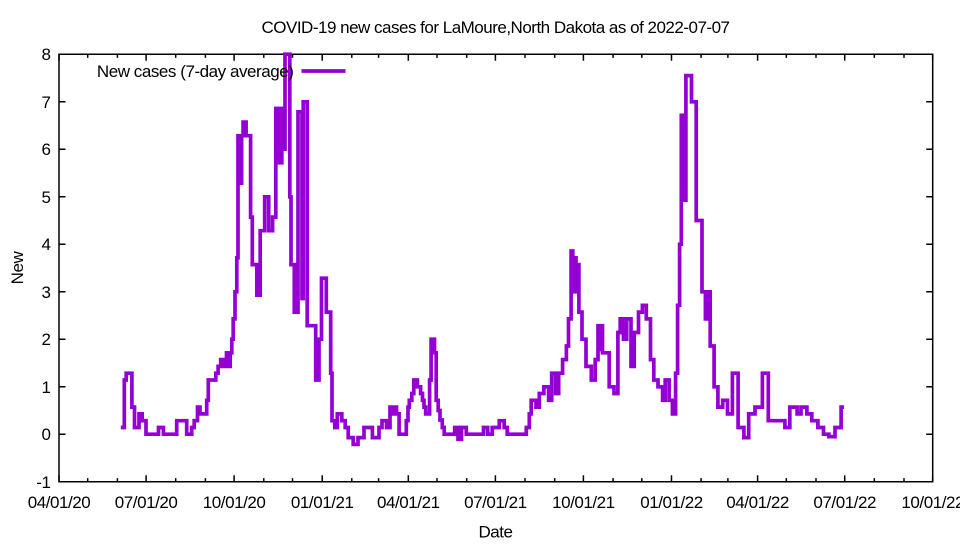 The width and height of the screenshot is (960, 545). Describe the element at coordinates (930, 502) in the screenshot. I see `svg-text: 10/01/22` at that location.